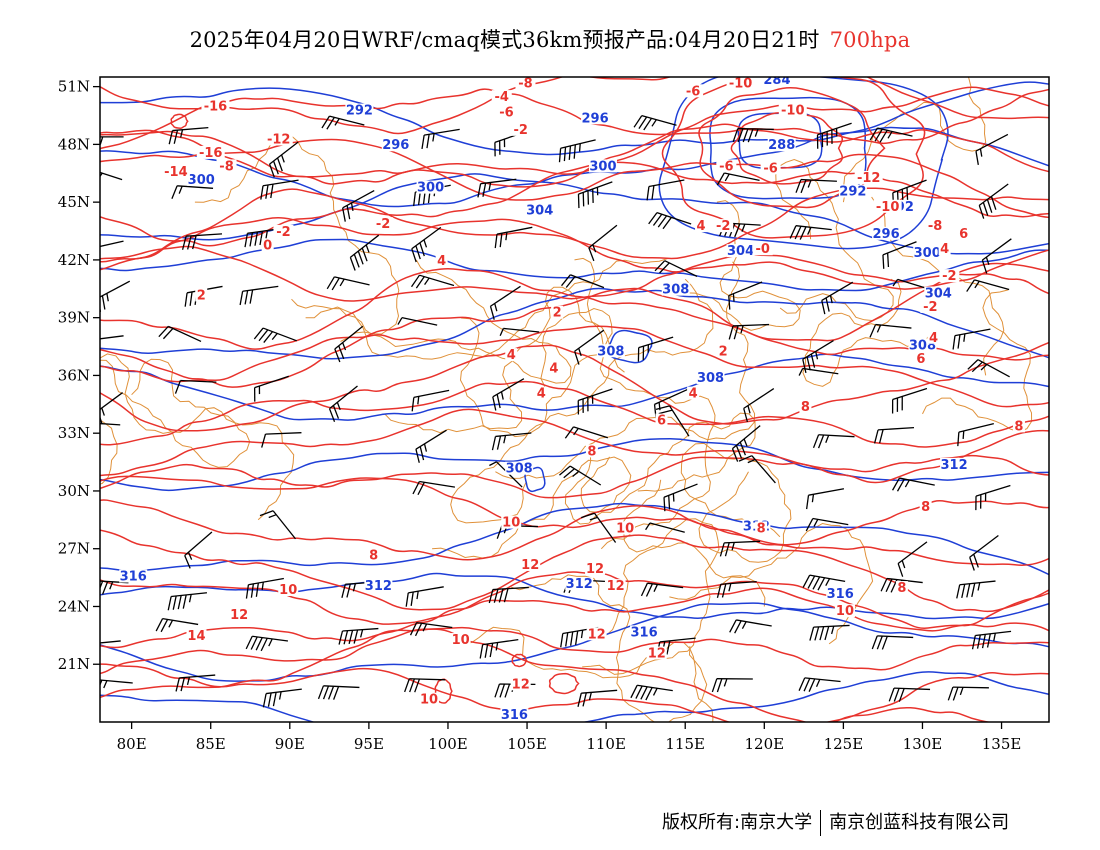 The width and height of the screenshot is (1100, 850). I want to click on x-tick-label: 100E, so click(448, 744).